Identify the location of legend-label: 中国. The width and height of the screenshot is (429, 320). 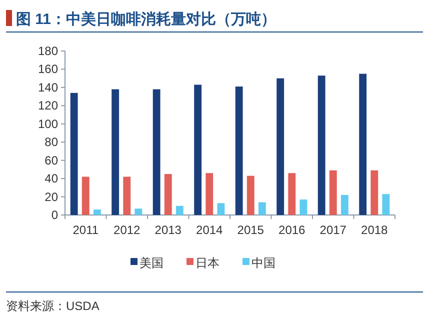
(264, 263).